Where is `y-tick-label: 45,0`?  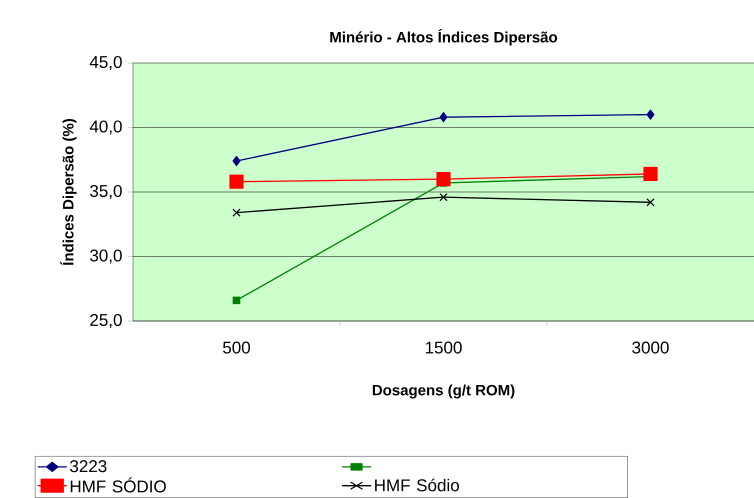
y-tick-label: 45,0 is located at coordinates (106, 63).